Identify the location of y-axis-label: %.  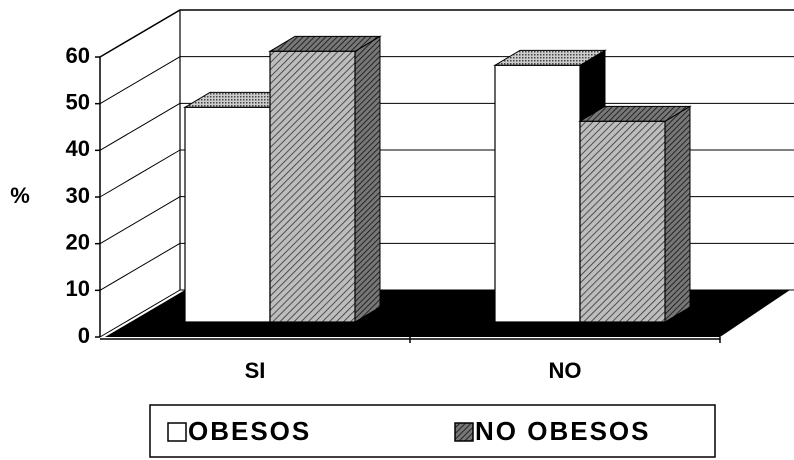
(20, 195).